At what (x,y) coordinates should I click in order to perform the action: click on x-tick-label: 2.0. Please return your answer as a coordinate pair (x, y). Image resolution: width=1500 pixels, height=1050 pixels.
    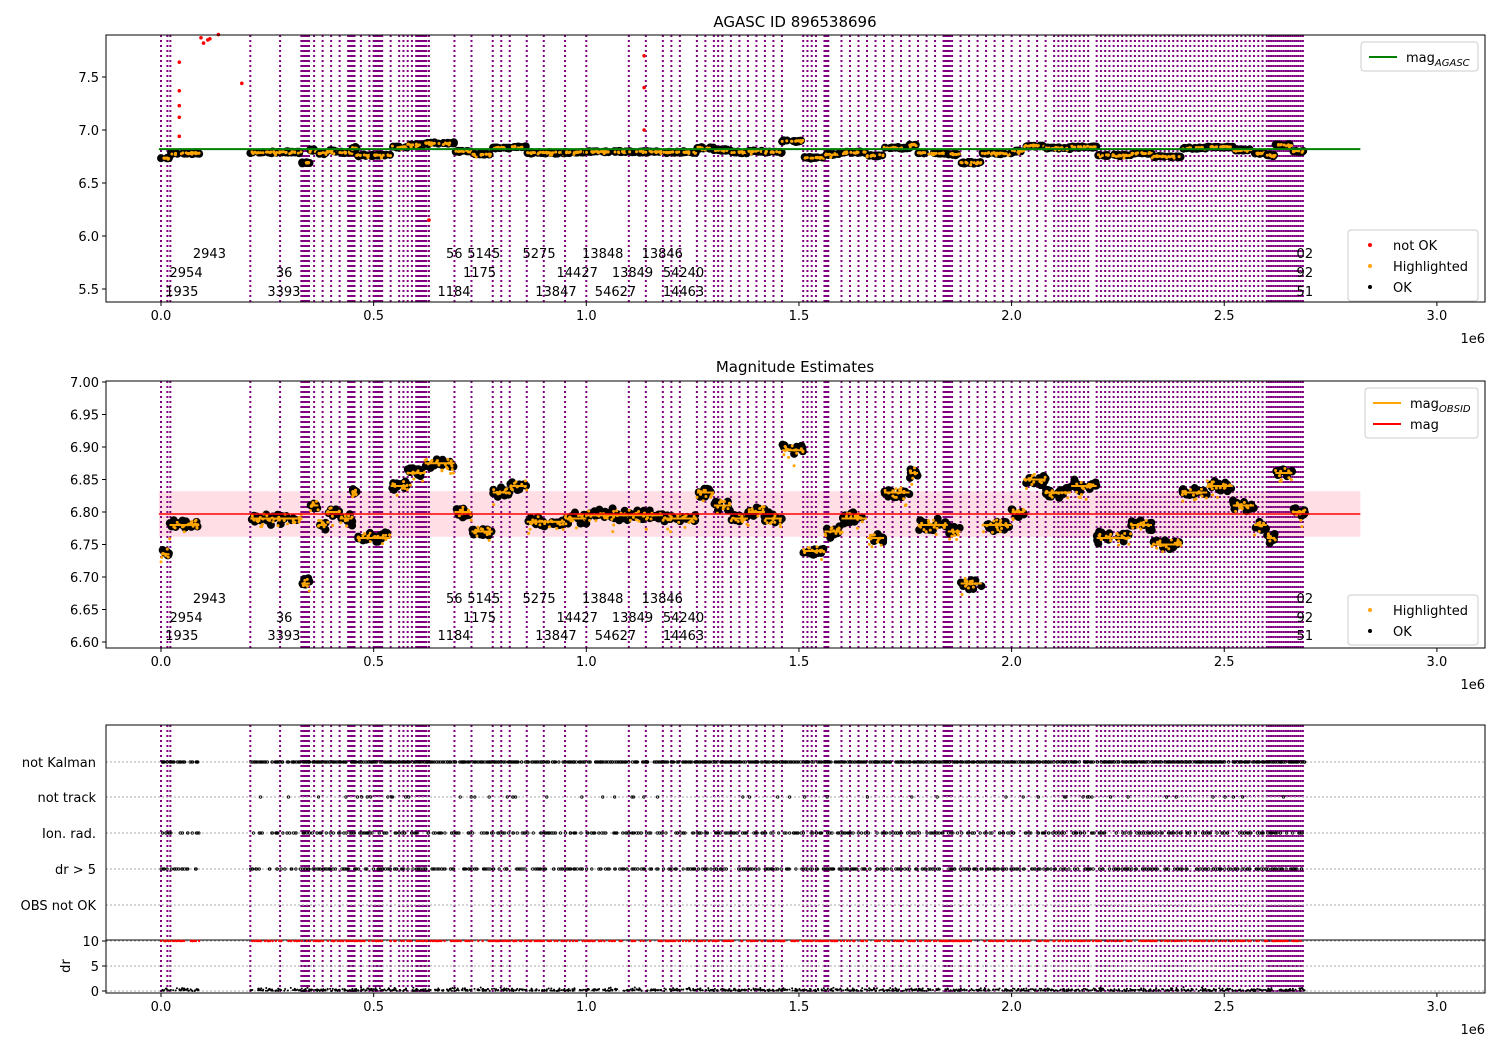
    Looking at the image, I should click on (1011, 662).